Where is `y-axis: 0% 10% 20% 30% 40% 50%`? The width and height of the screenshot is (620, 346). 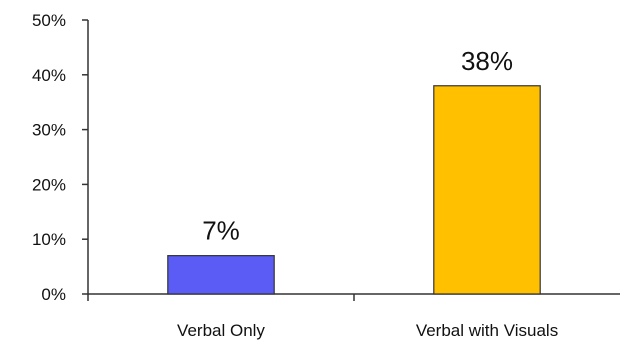 y-axis: 0% 10% 20% 30% 40% 50% is located at coordinates (60, 157).